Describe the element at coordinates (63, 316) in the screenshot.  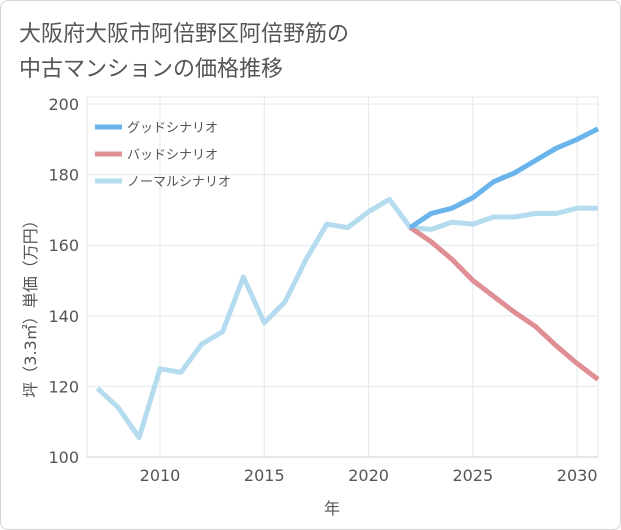
I see `y-tick-label: 140` at that location.